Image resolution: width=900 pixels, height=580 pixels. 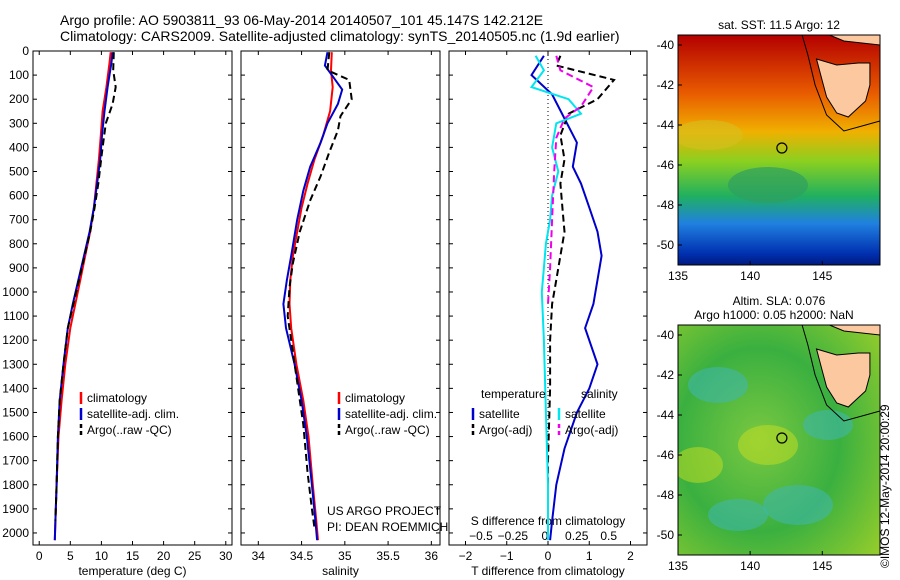 What do you see at coordinates (630, 556) in the screenshot?
I see `xtick-label: 2` at bounding box center [630, 556].